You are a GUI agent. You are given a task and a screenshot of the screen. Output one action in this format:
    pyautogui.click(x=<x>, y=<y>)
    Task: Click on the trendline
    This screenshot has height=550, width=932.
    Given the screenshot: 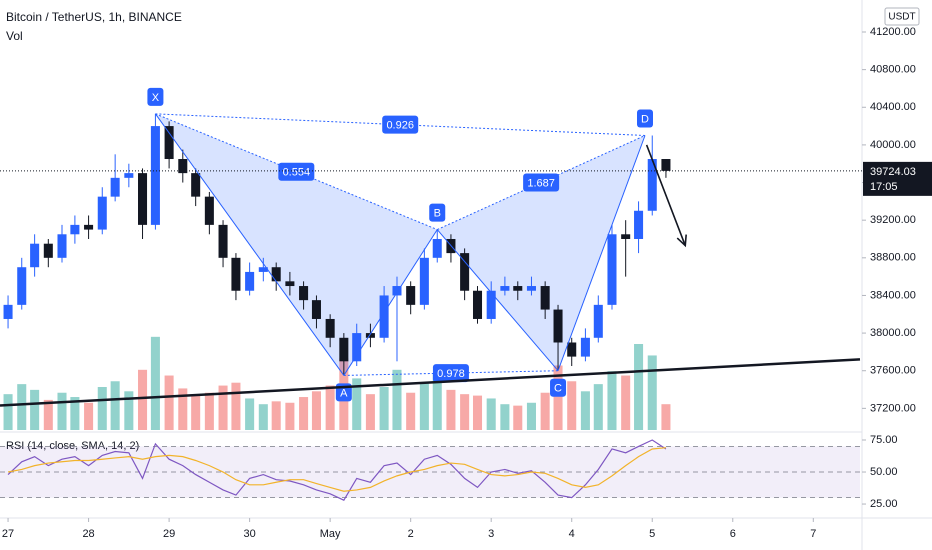 What is the action you would take?
    pyautogui.click(x=430, y=382)
    